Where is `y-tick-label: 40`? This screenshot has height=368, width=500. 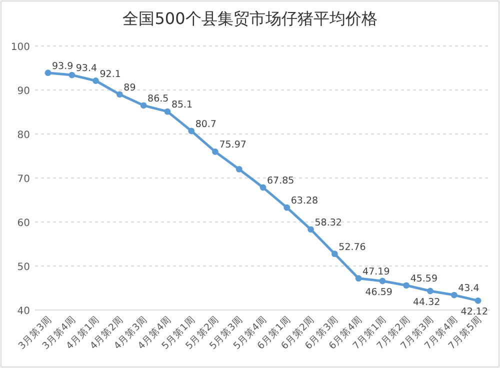
y-tick-label: 40 is located at coordinates (23, 311).